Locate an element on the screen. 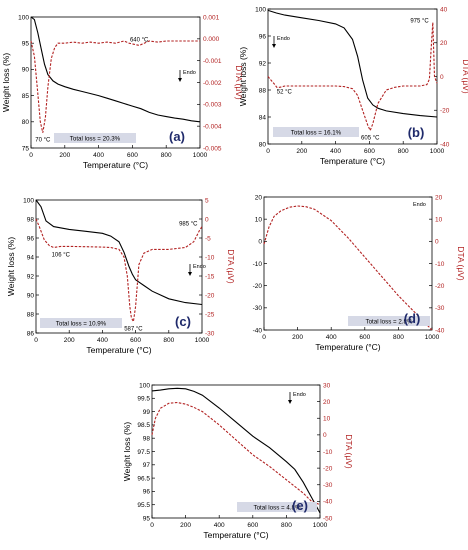 The height and width of the screenshot is (550, 468). y-left-tick-label: 100 is located at coordinates (28, 200).